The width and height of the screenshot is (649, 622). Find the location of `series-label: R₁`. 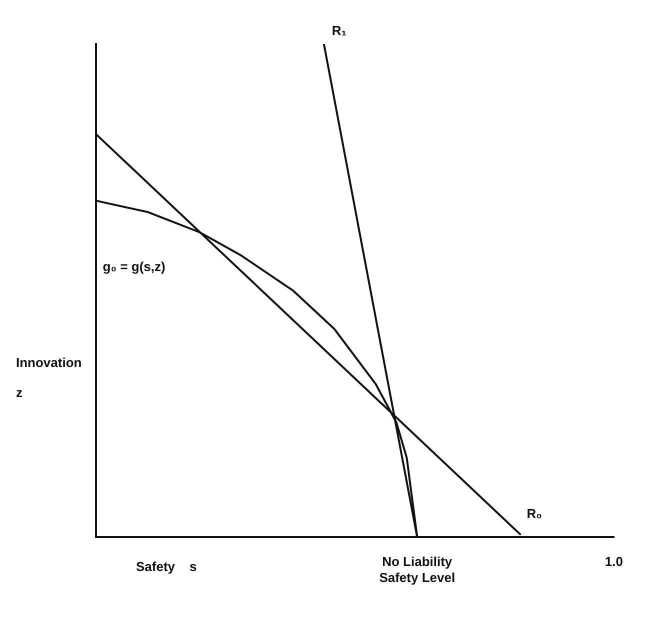

series-label: R₁ is located at coordinates (339, 30).